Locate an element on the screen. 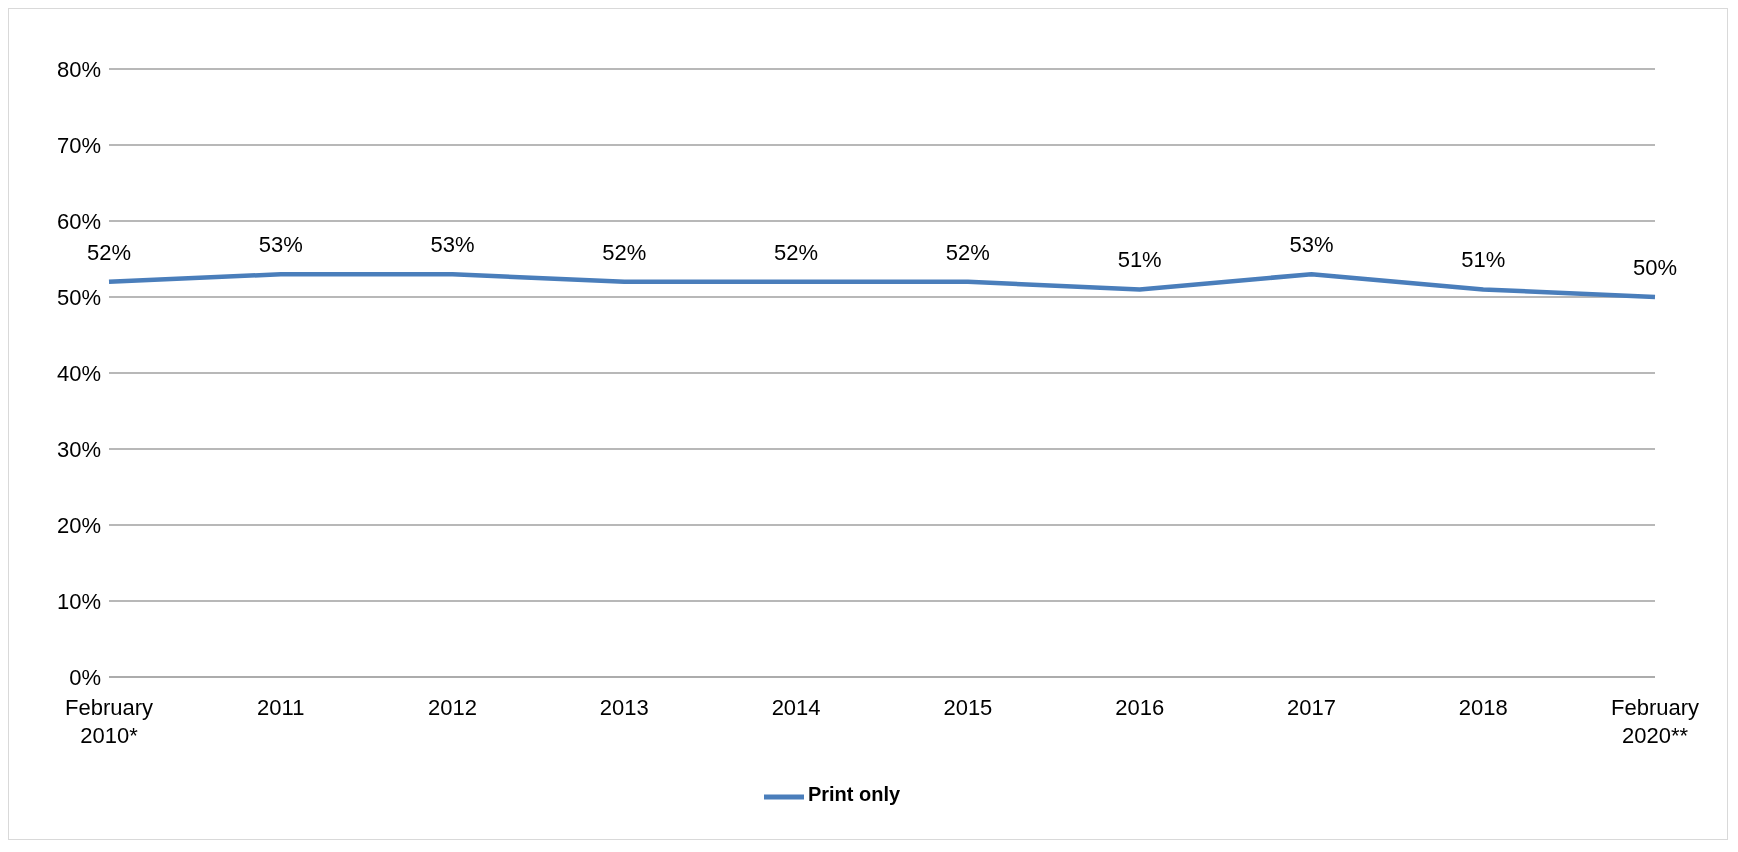  x-tick-label: 2017 is located at coordinates (1311, 707).